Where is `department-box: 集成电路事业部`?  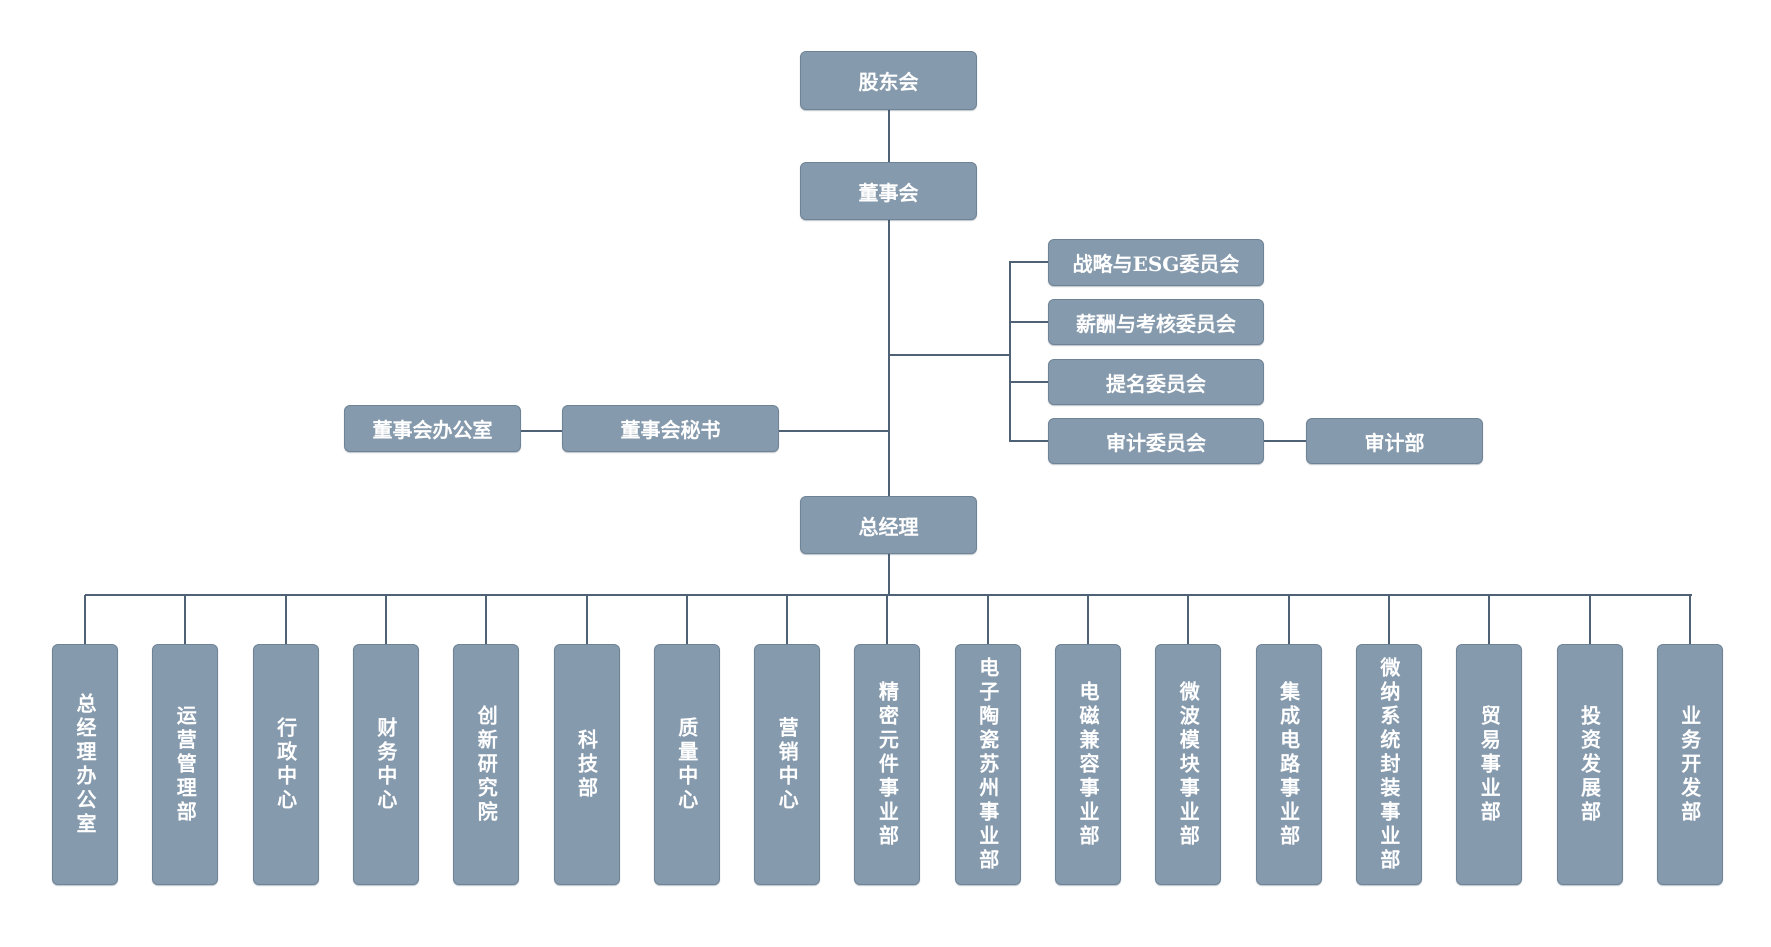
department-box: 集成电路事业部 is located at coordinates (1288, 764).